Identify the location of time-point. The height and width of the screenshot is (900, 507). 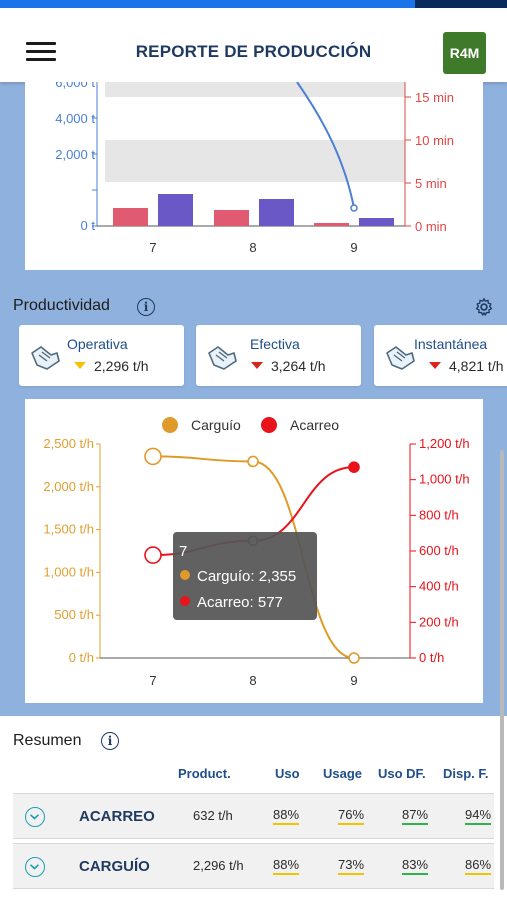
(354, 208).